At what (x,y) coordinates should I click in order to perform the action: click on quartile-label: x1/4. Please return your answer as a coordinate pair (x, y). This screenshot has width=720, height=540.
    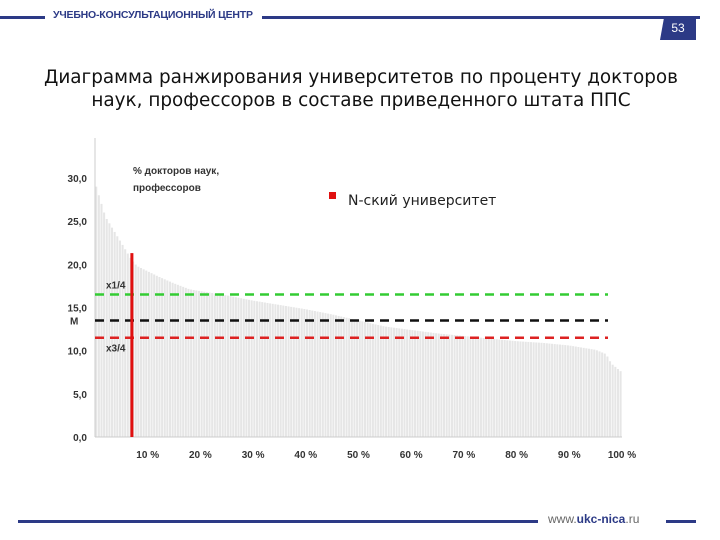
    Looking at the image, I should click on (116, 286).